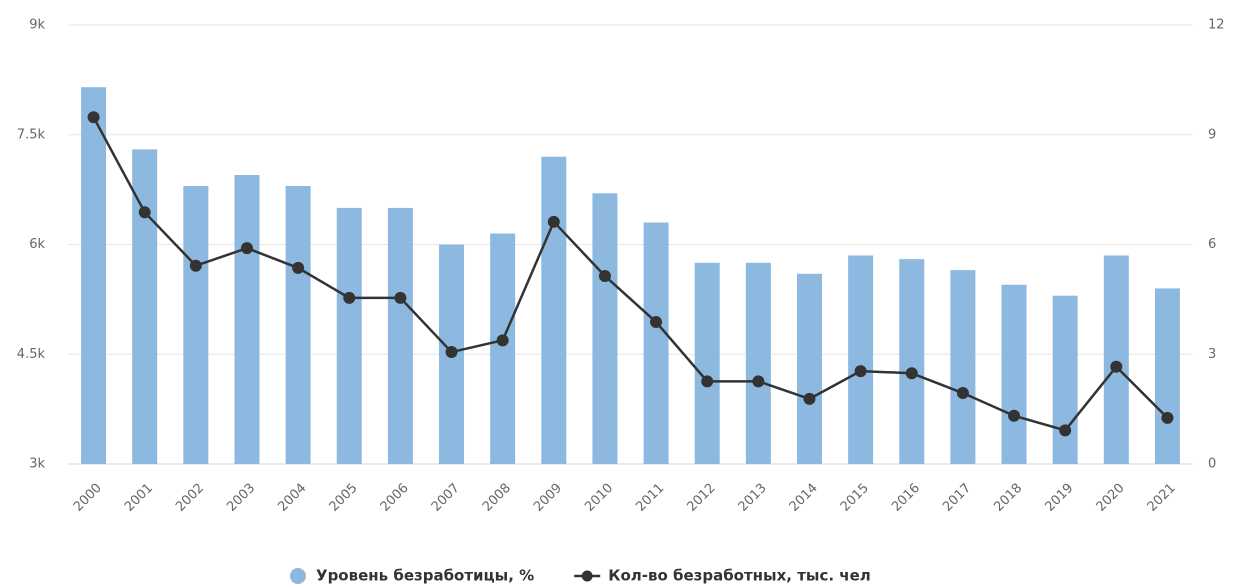 This screenshot has height=588, width=1256. I want to click on x-tick-label: 2006, so click(395, 498).